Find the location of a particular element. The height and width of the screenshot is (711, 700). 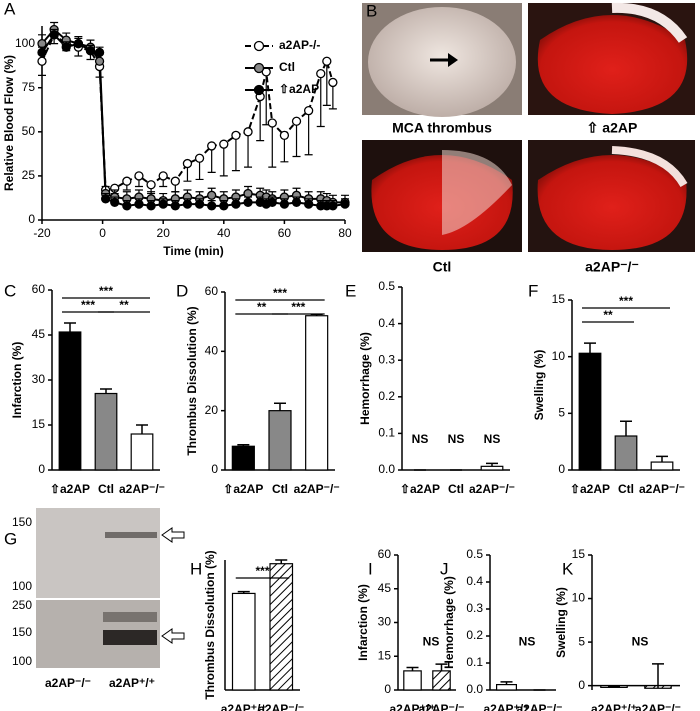

y-tick-label: 0.4 is located at coordinates (474, 581).